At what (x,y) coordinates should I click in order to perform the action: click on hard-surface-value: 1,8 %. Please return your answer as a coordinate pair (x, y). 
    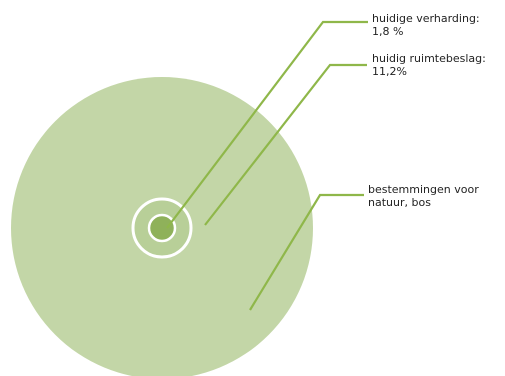
    Looking at the image, I should click on (388, 31).